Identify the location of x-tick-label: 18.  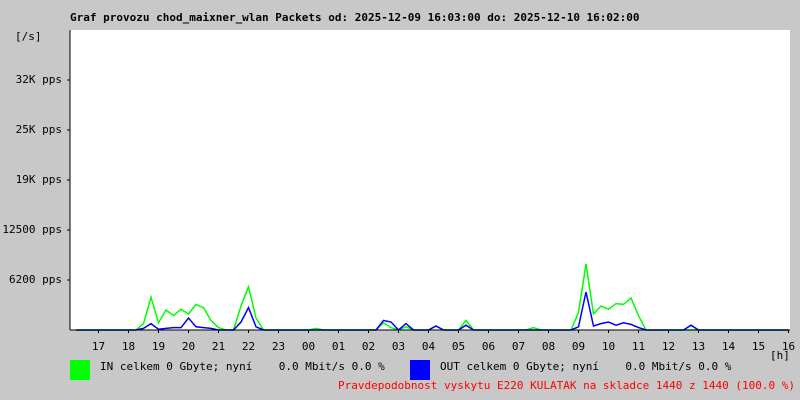
(128, 346).